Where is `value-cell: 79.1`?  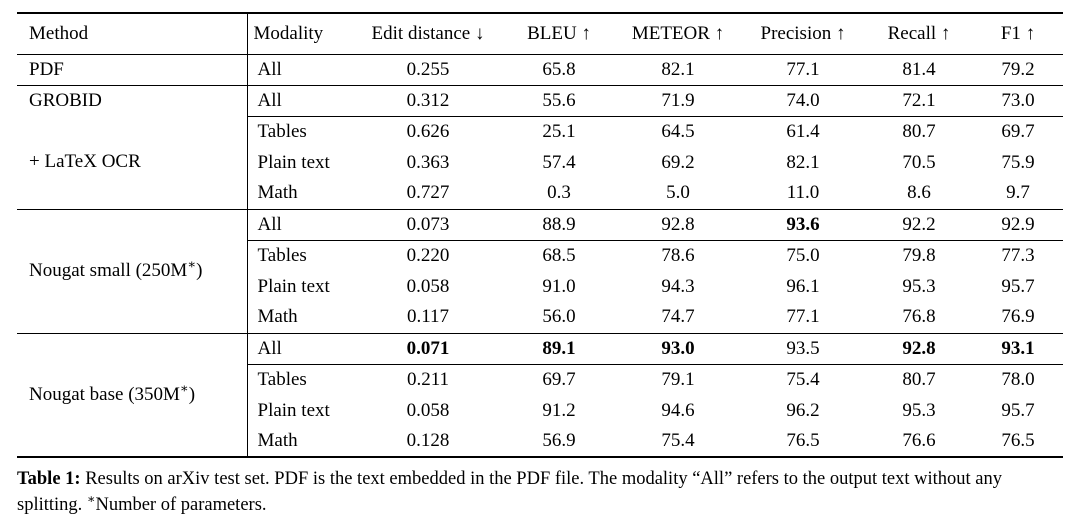
value-cell: 79.1 is located at coordinates (678, 379).